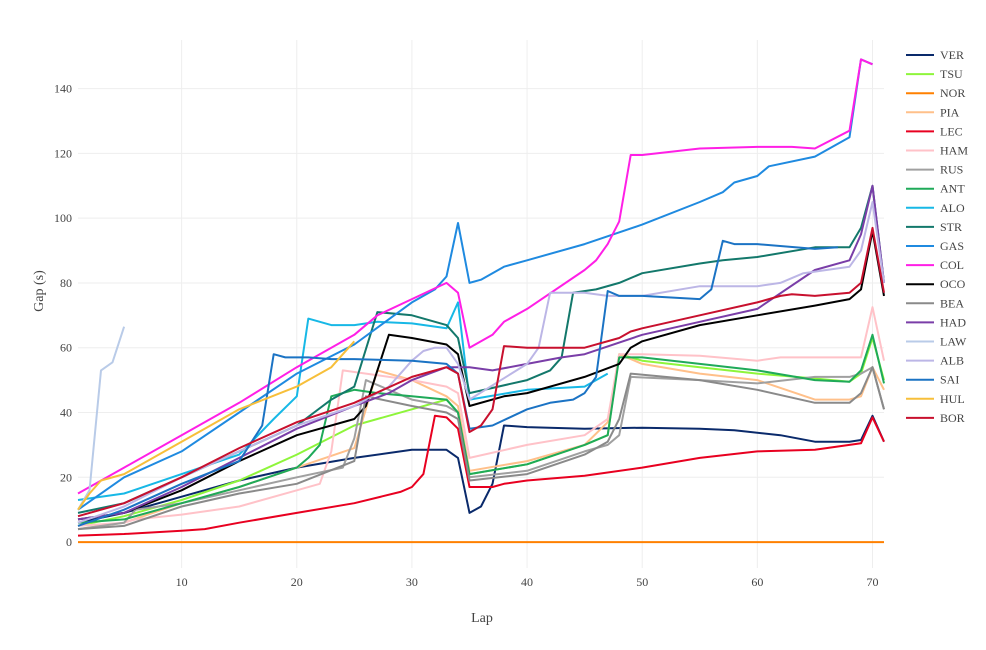  What do you see at coordinates (66, 413) in the screenshot?
I see `y-tick-label: 40` at bounding box center [66, 413].